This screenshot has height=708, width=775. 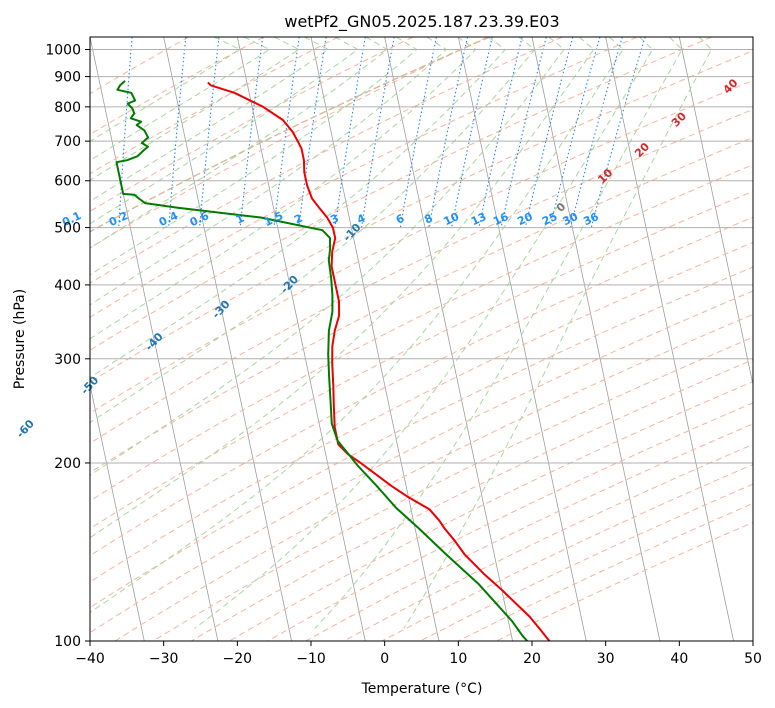 I want to click on mixing-ratio-label: 1.5, so click(x=273, y=219).